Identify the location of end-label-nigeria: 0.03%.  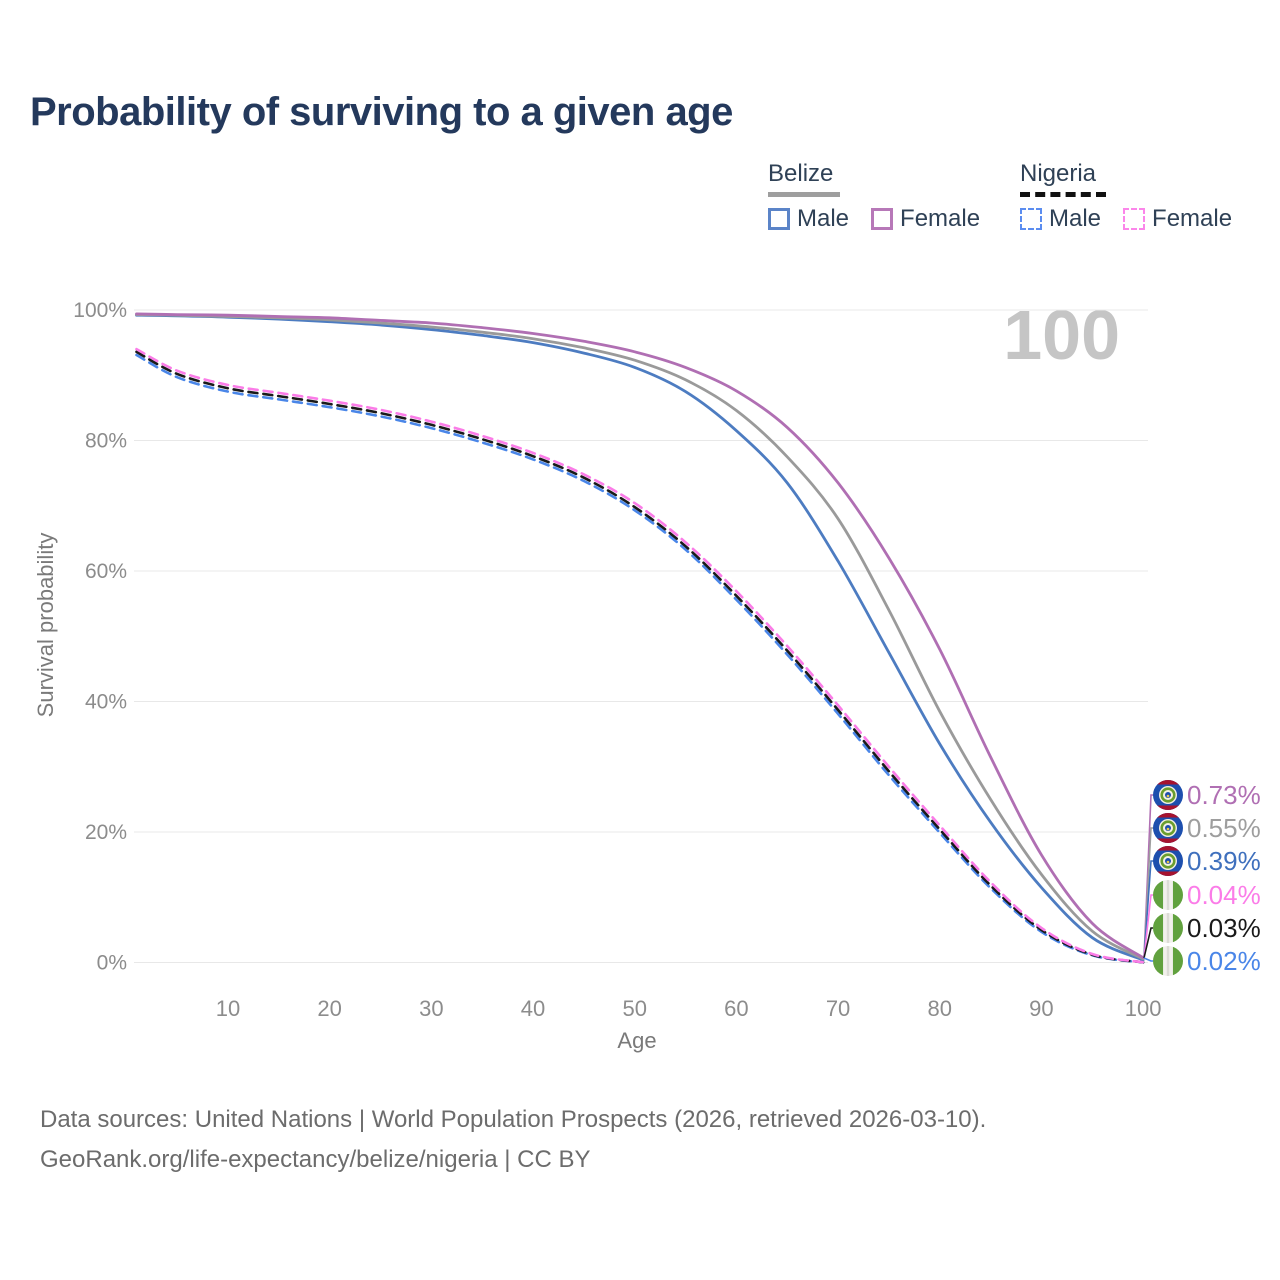
(1207, 928).